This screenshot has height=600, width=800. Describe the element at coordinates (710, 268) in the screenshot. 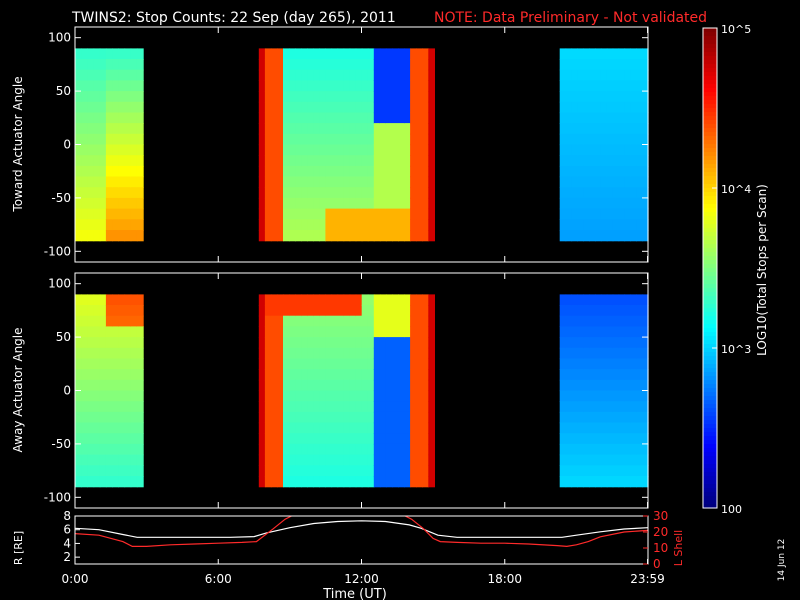

I see `colorbar-frame` at that location.